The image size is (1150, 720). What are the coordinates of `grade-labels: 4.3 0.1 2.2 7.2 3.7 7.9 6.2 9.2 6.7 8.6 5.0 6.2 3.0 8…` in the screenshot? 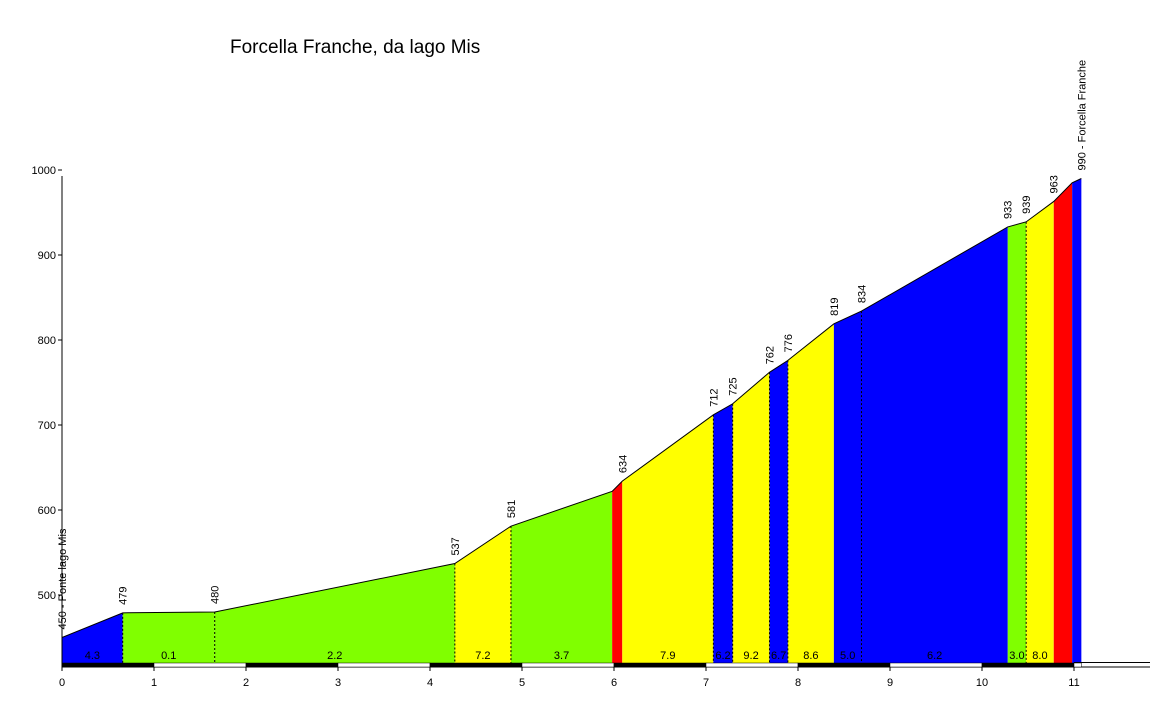 It's located at (566, 656).